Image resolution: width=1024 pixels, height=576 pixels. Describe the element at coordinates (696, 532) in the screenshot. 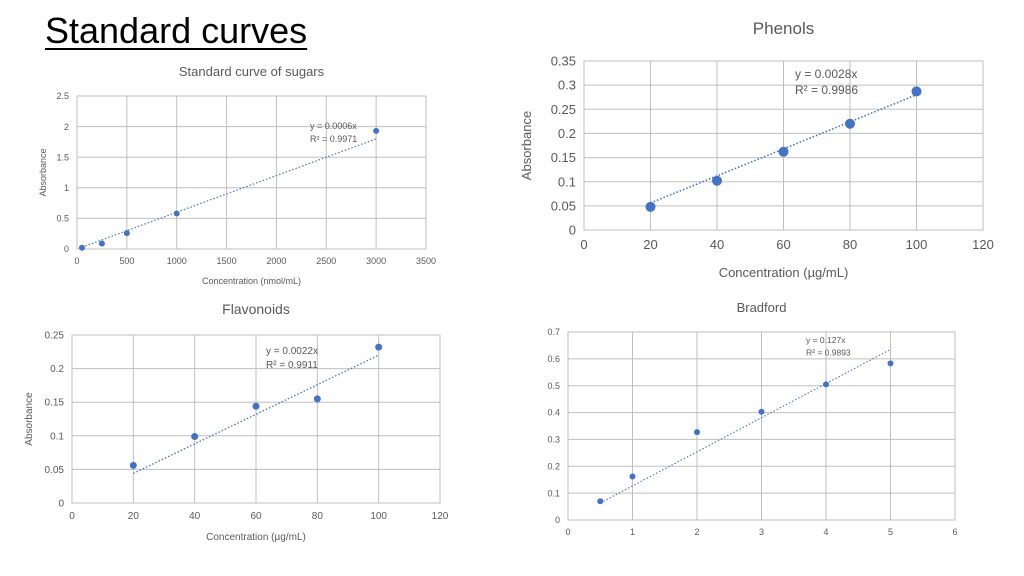

I see `x-tick-label: 2` at that location.